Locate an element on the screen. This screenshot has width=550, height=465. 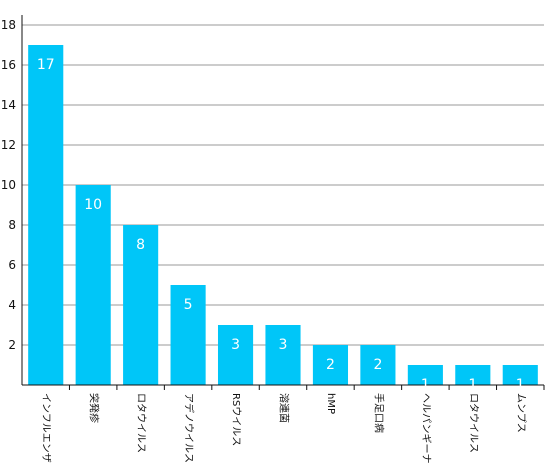
x-category-label: インフルエンザ is located at coordinates (46, 428).